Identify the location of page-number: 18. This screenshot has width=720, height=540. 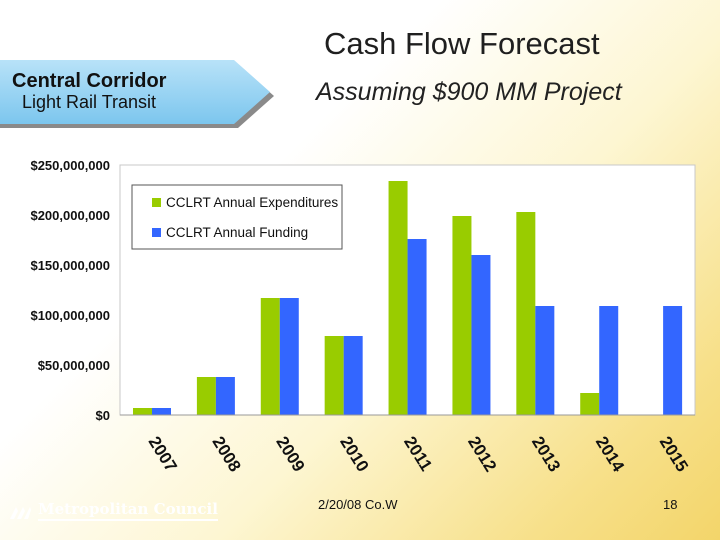
(670, 504).